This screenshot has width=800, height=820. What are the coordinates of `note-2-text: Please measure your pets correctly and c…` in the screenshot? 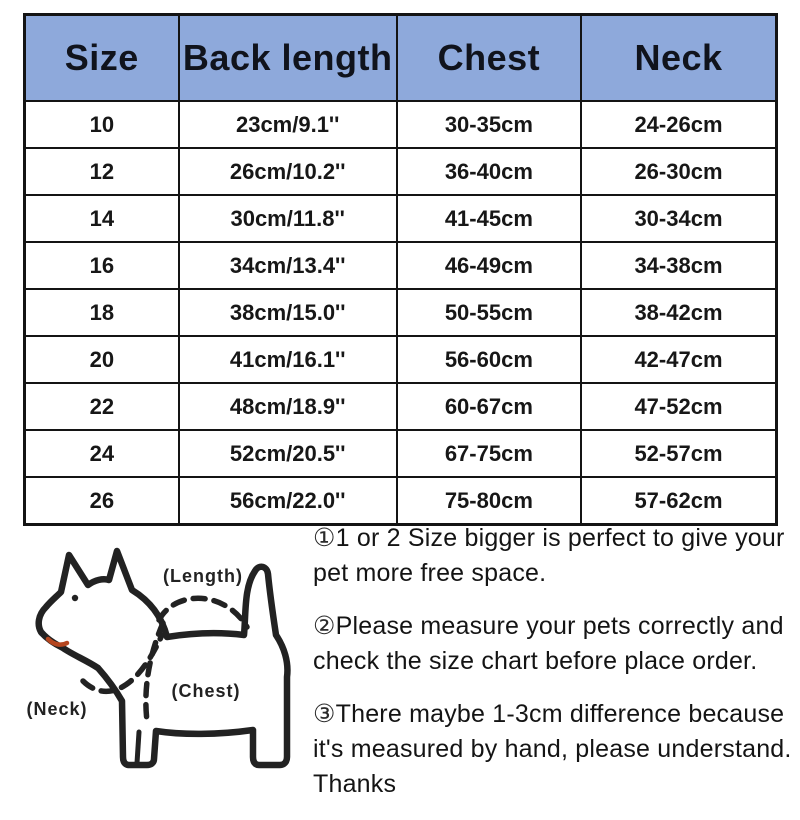 It's located at (548, 643).